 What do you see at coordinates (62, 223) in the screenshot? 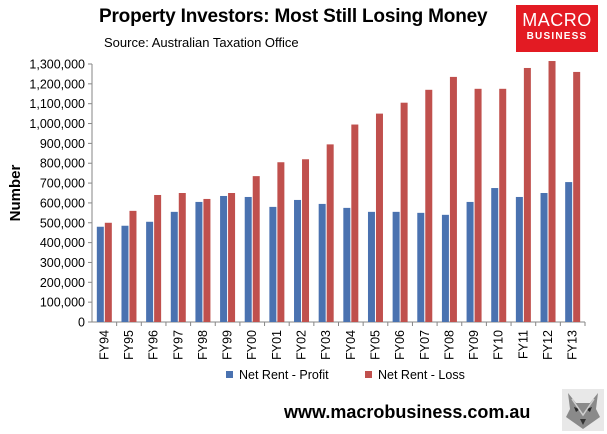
I see `y-tick-label: 500,000` at bounding box center [62, 223].